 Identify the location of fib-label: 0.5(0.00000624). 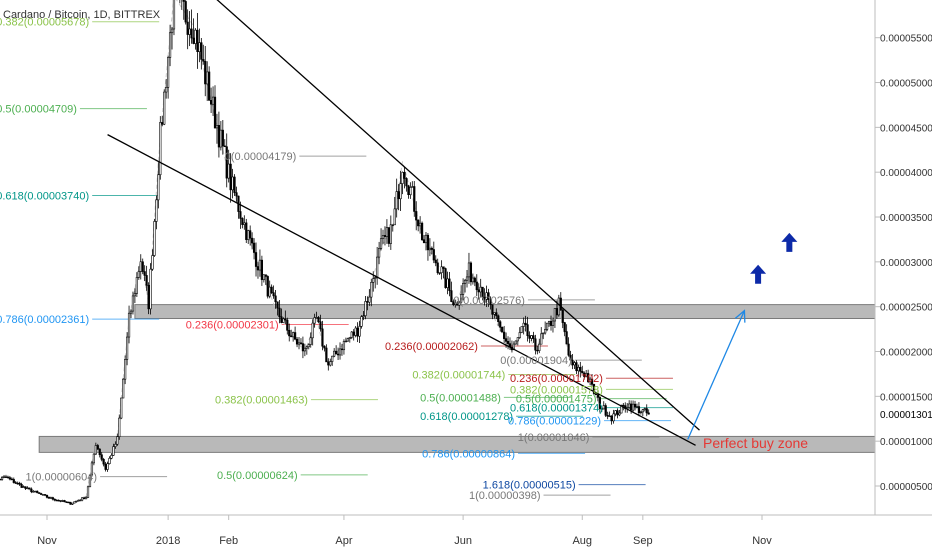
(257, 476).